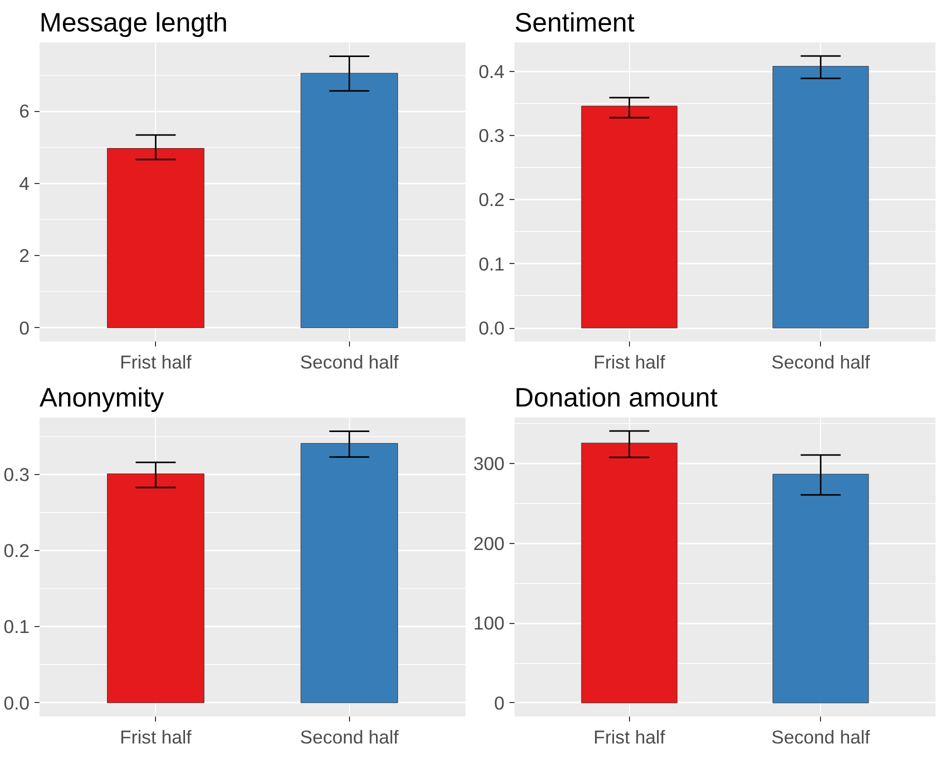  I want to click on y-tick-label: 2, so click(24, 255).